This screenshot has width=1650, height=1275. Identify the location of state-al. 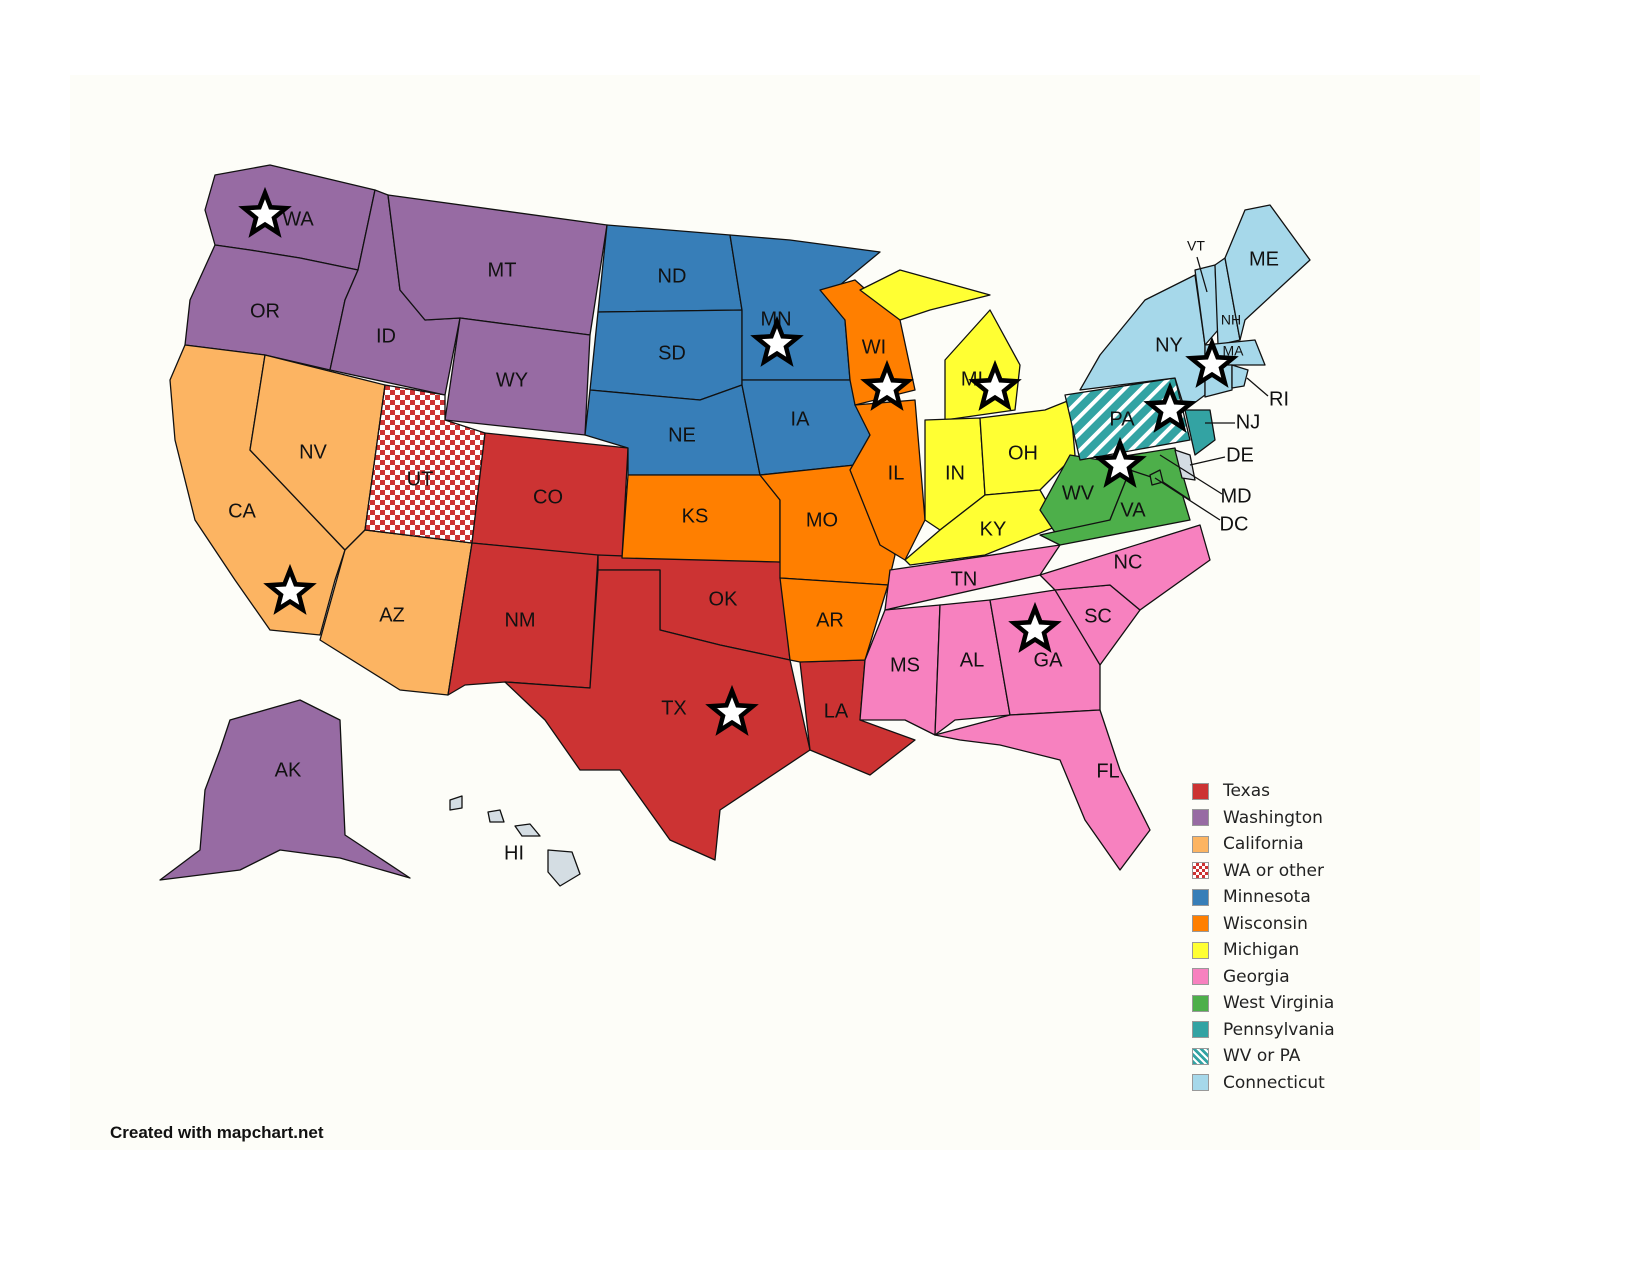
(972, 667).